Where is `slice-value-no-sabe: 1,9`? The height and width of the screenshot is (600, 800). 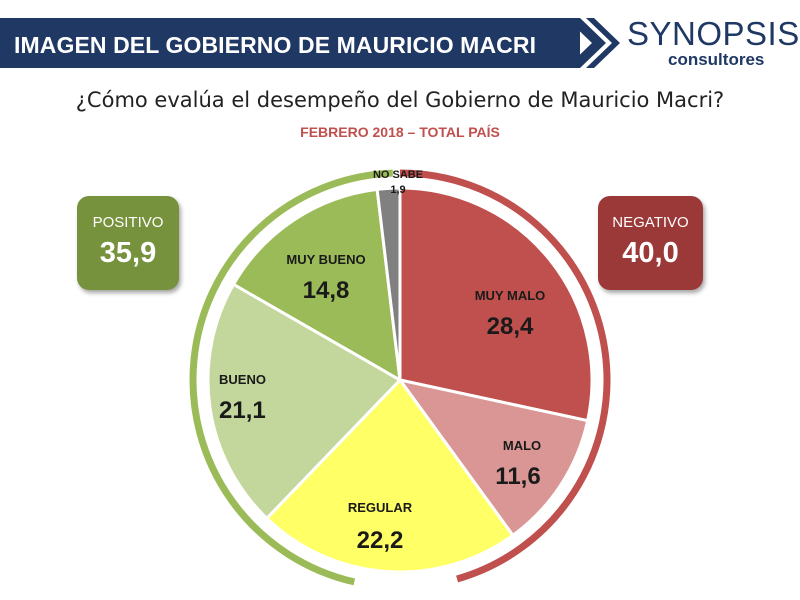 slice-value-no-sabe: 1,9 is located at coordinates (397, 190).